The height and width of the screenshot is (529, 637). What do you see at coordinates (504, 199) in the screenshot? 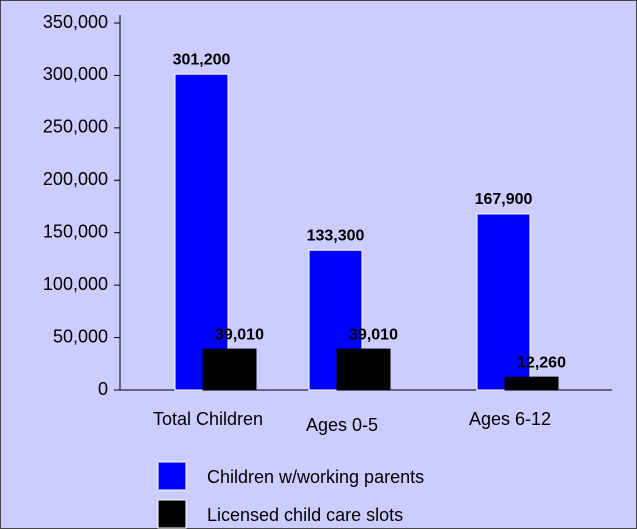
I see `value-label: 167,900` at bounding box center [504, 199].